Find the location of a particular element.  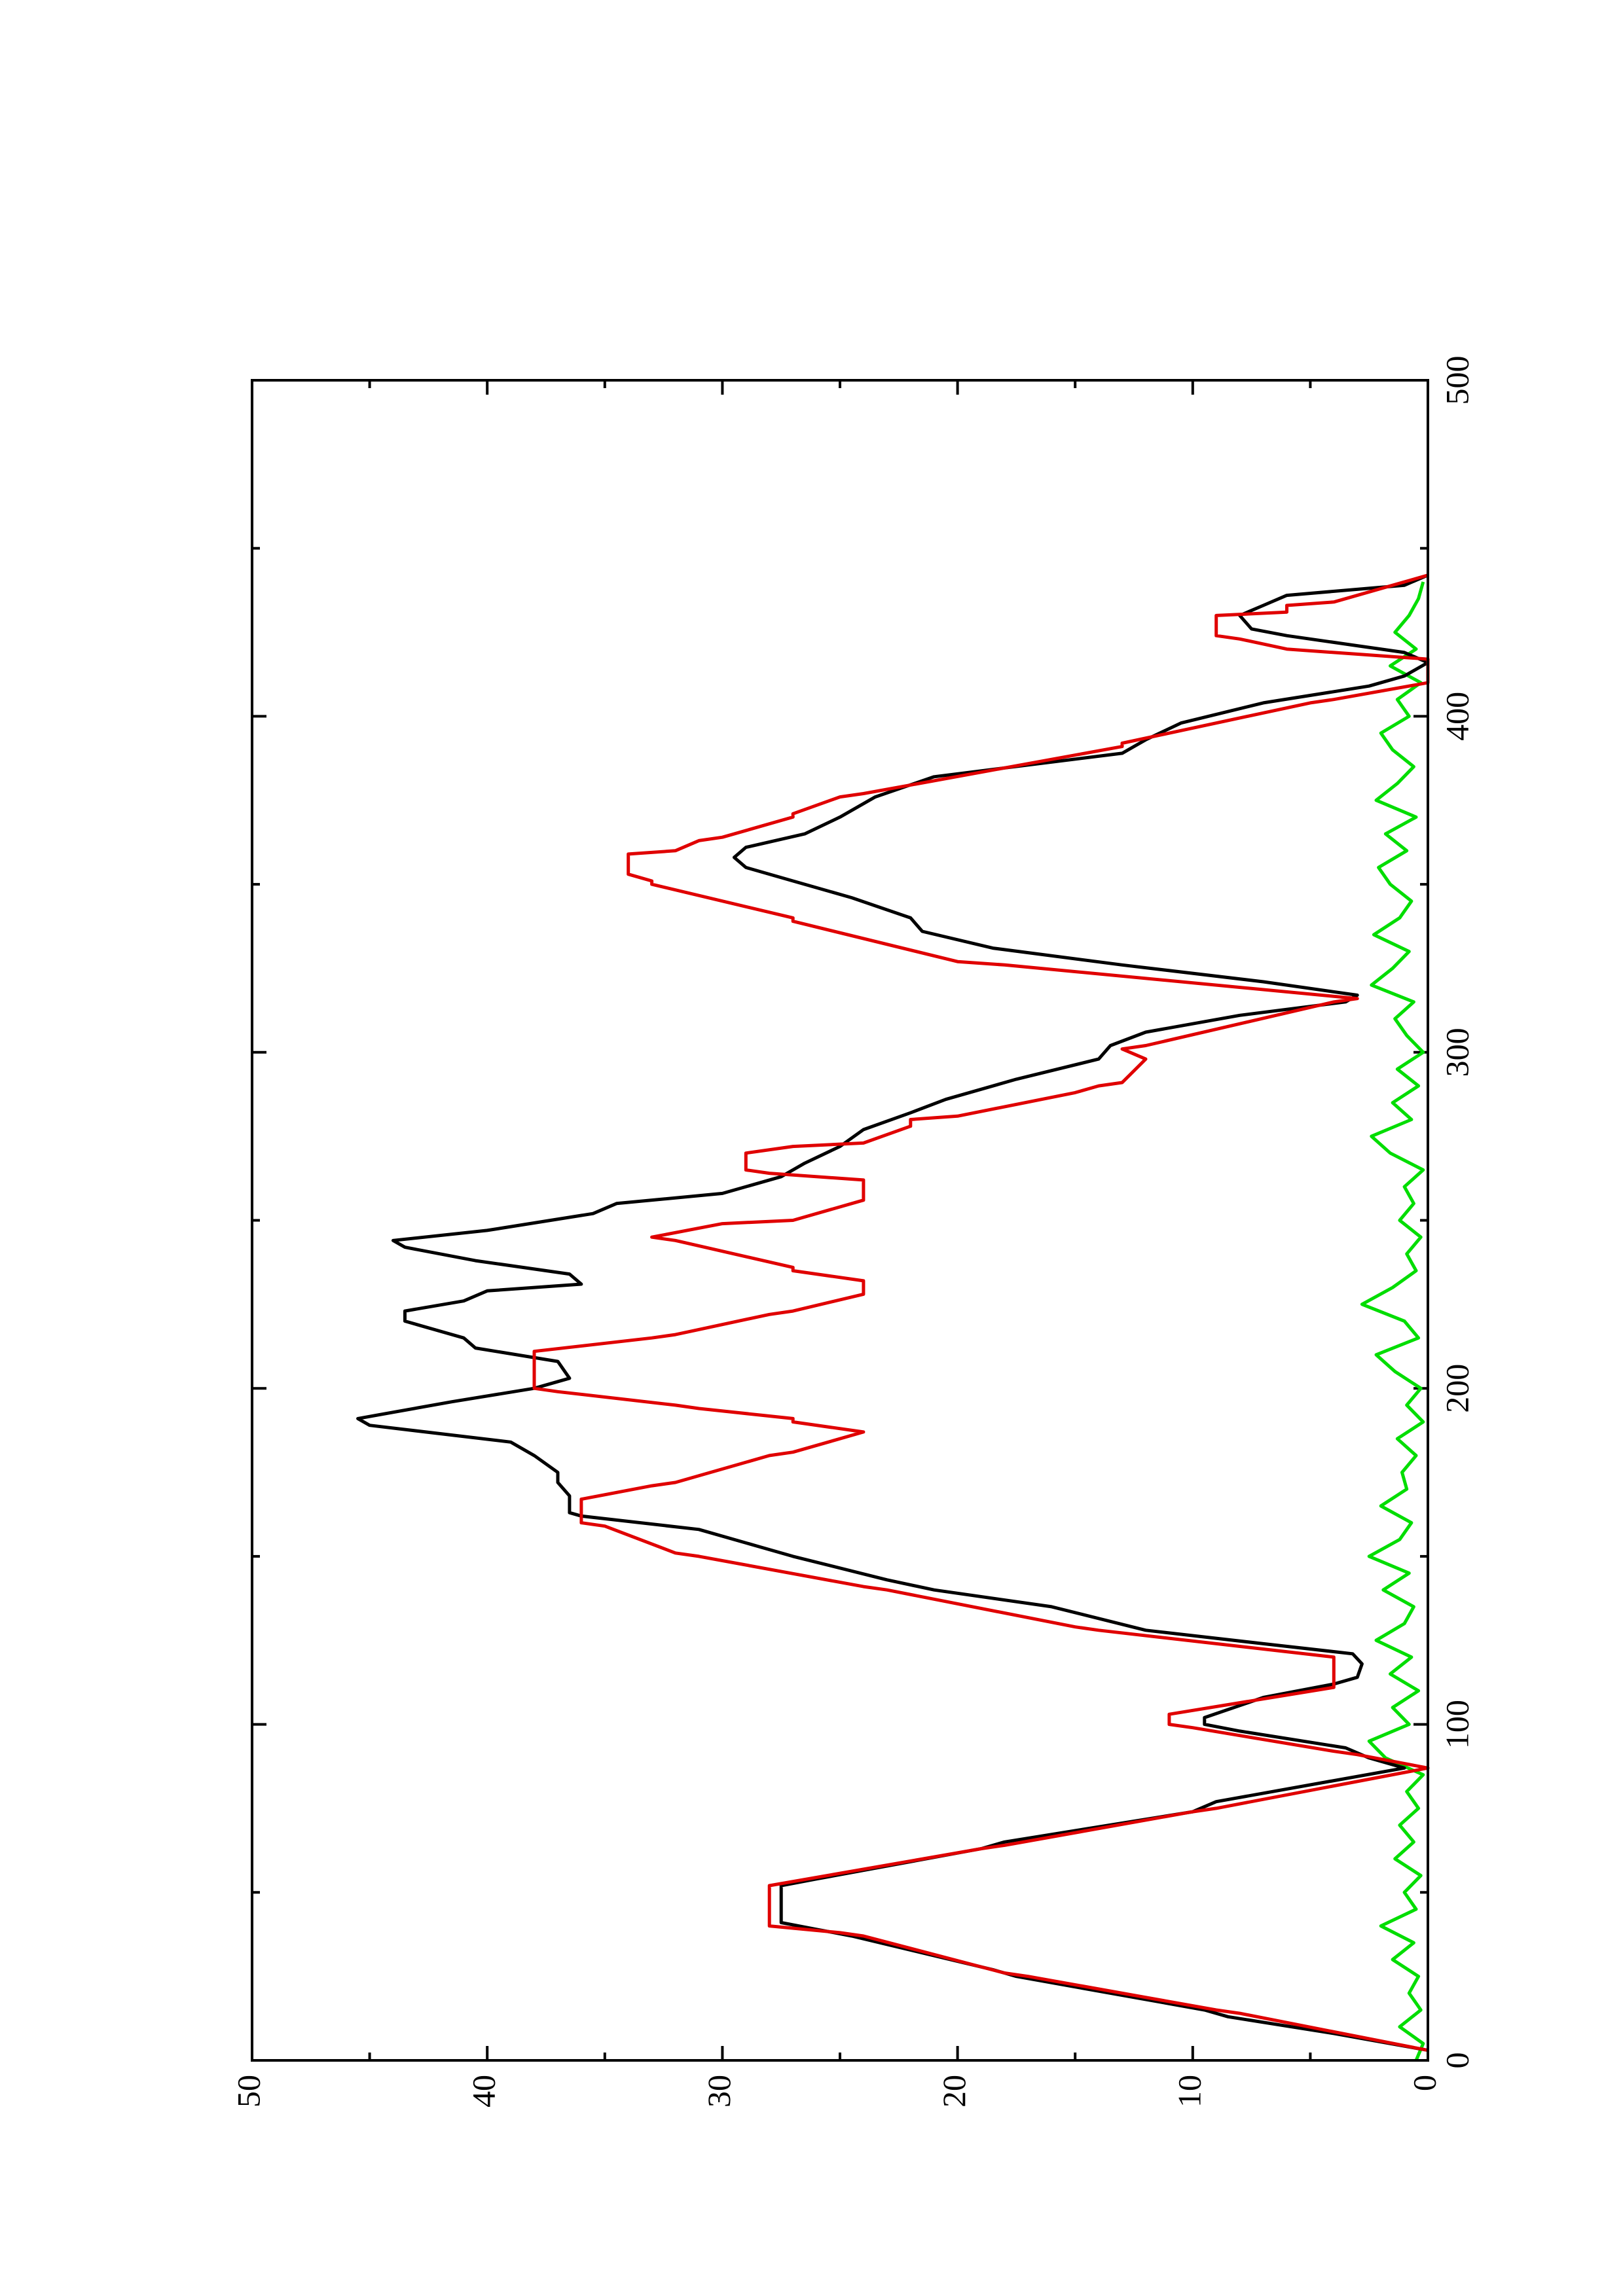

y-tick-label: 40 is located at coordinates (483, 2091).